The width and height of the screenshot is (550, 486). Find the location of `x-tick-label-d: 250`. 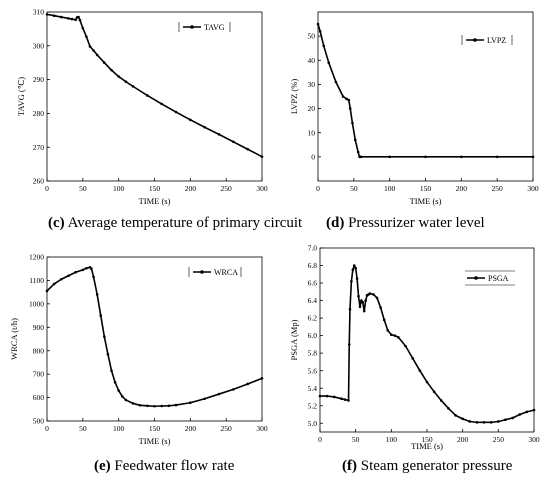

x-tick-label-d: 250 is located at coordinates (498, 188).